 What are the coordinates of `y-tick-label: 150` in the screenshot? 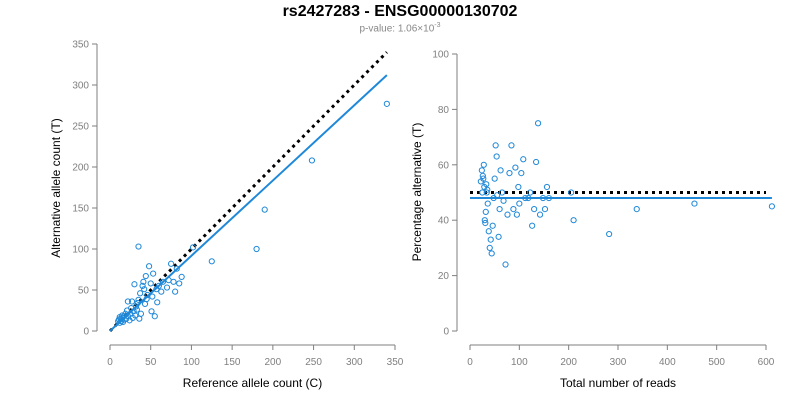 It's located at (80, 209).